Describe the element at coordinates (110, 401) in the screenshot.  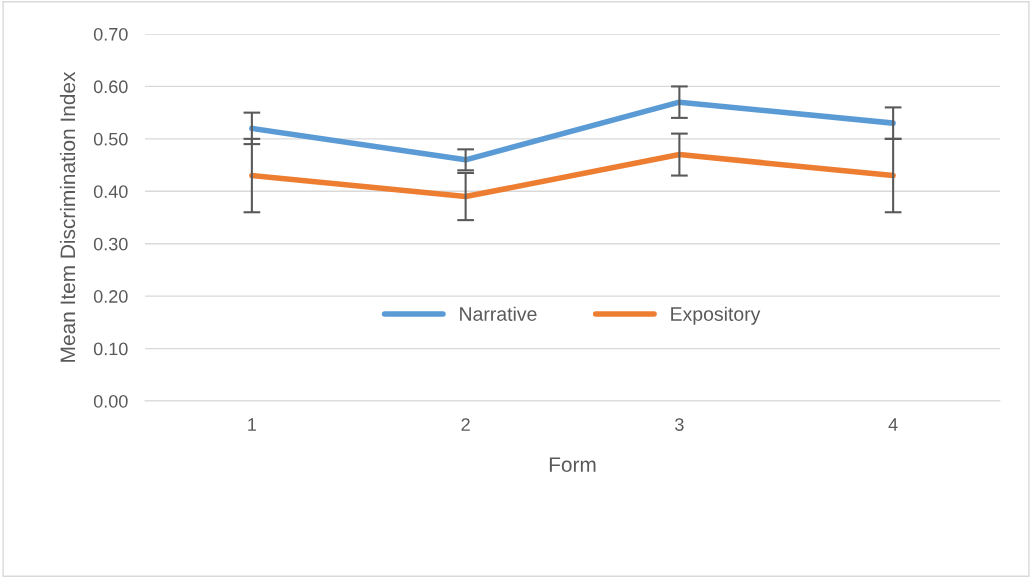
I see `y-tick-label: 0.00` at that location.